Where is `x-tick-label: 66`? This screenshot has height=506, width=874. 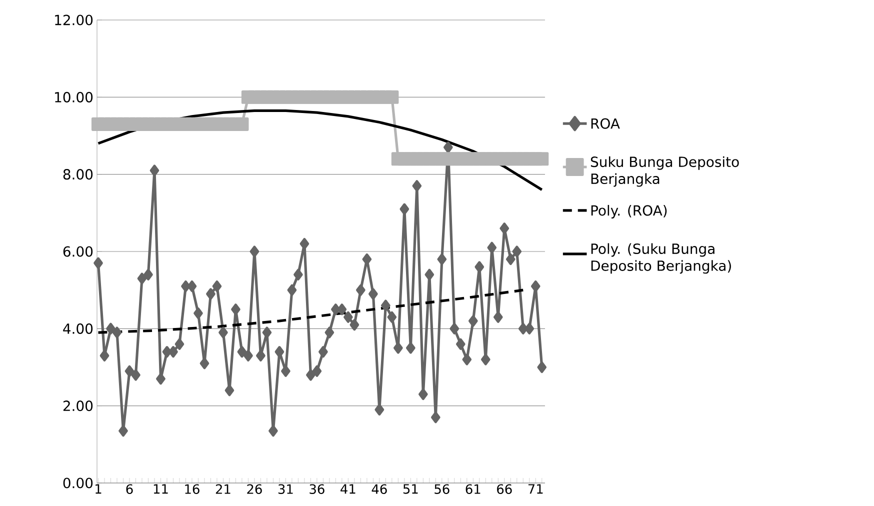 x-tick-label: 66 is located at coordinates (504, 489).